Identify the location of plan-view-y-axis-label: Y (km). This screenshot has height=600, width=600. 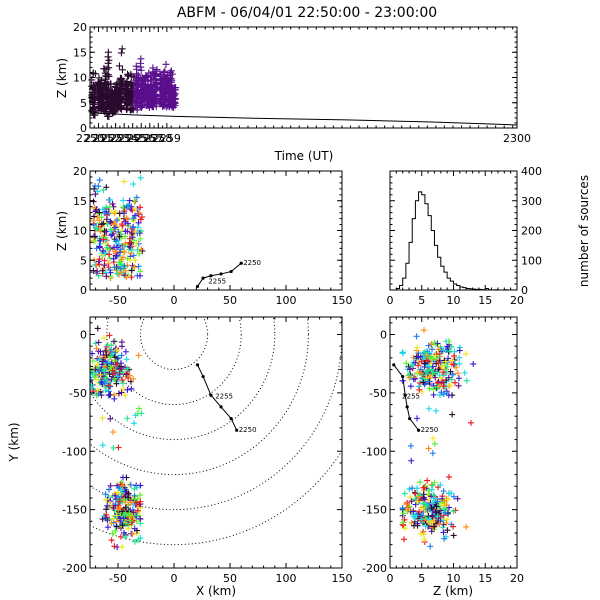
(14, 442).